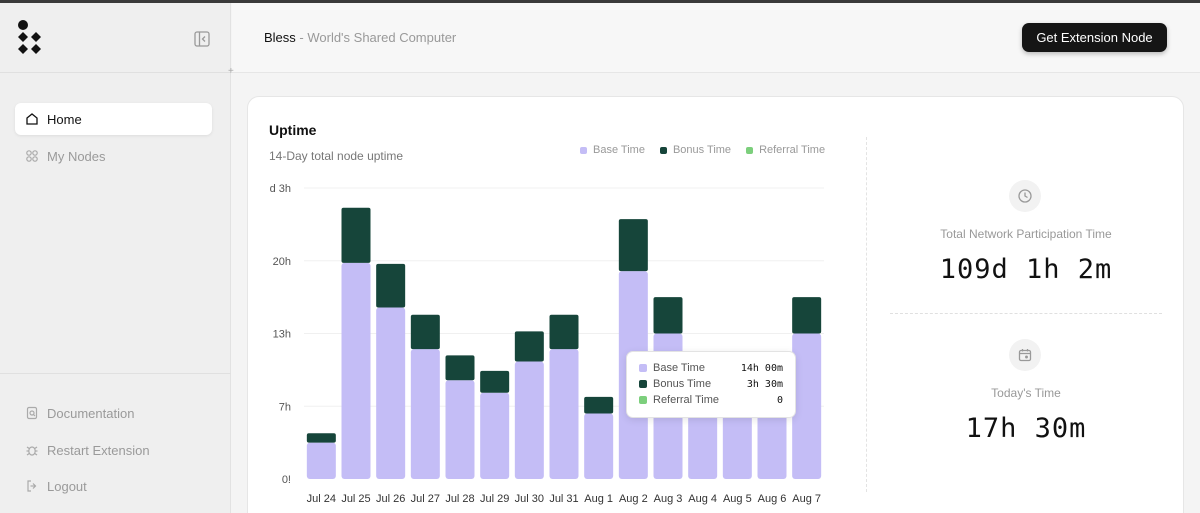 This screenshot has width=1200, height=513. I want to click on x-tick-label: Jul 31, so click(563, 499).